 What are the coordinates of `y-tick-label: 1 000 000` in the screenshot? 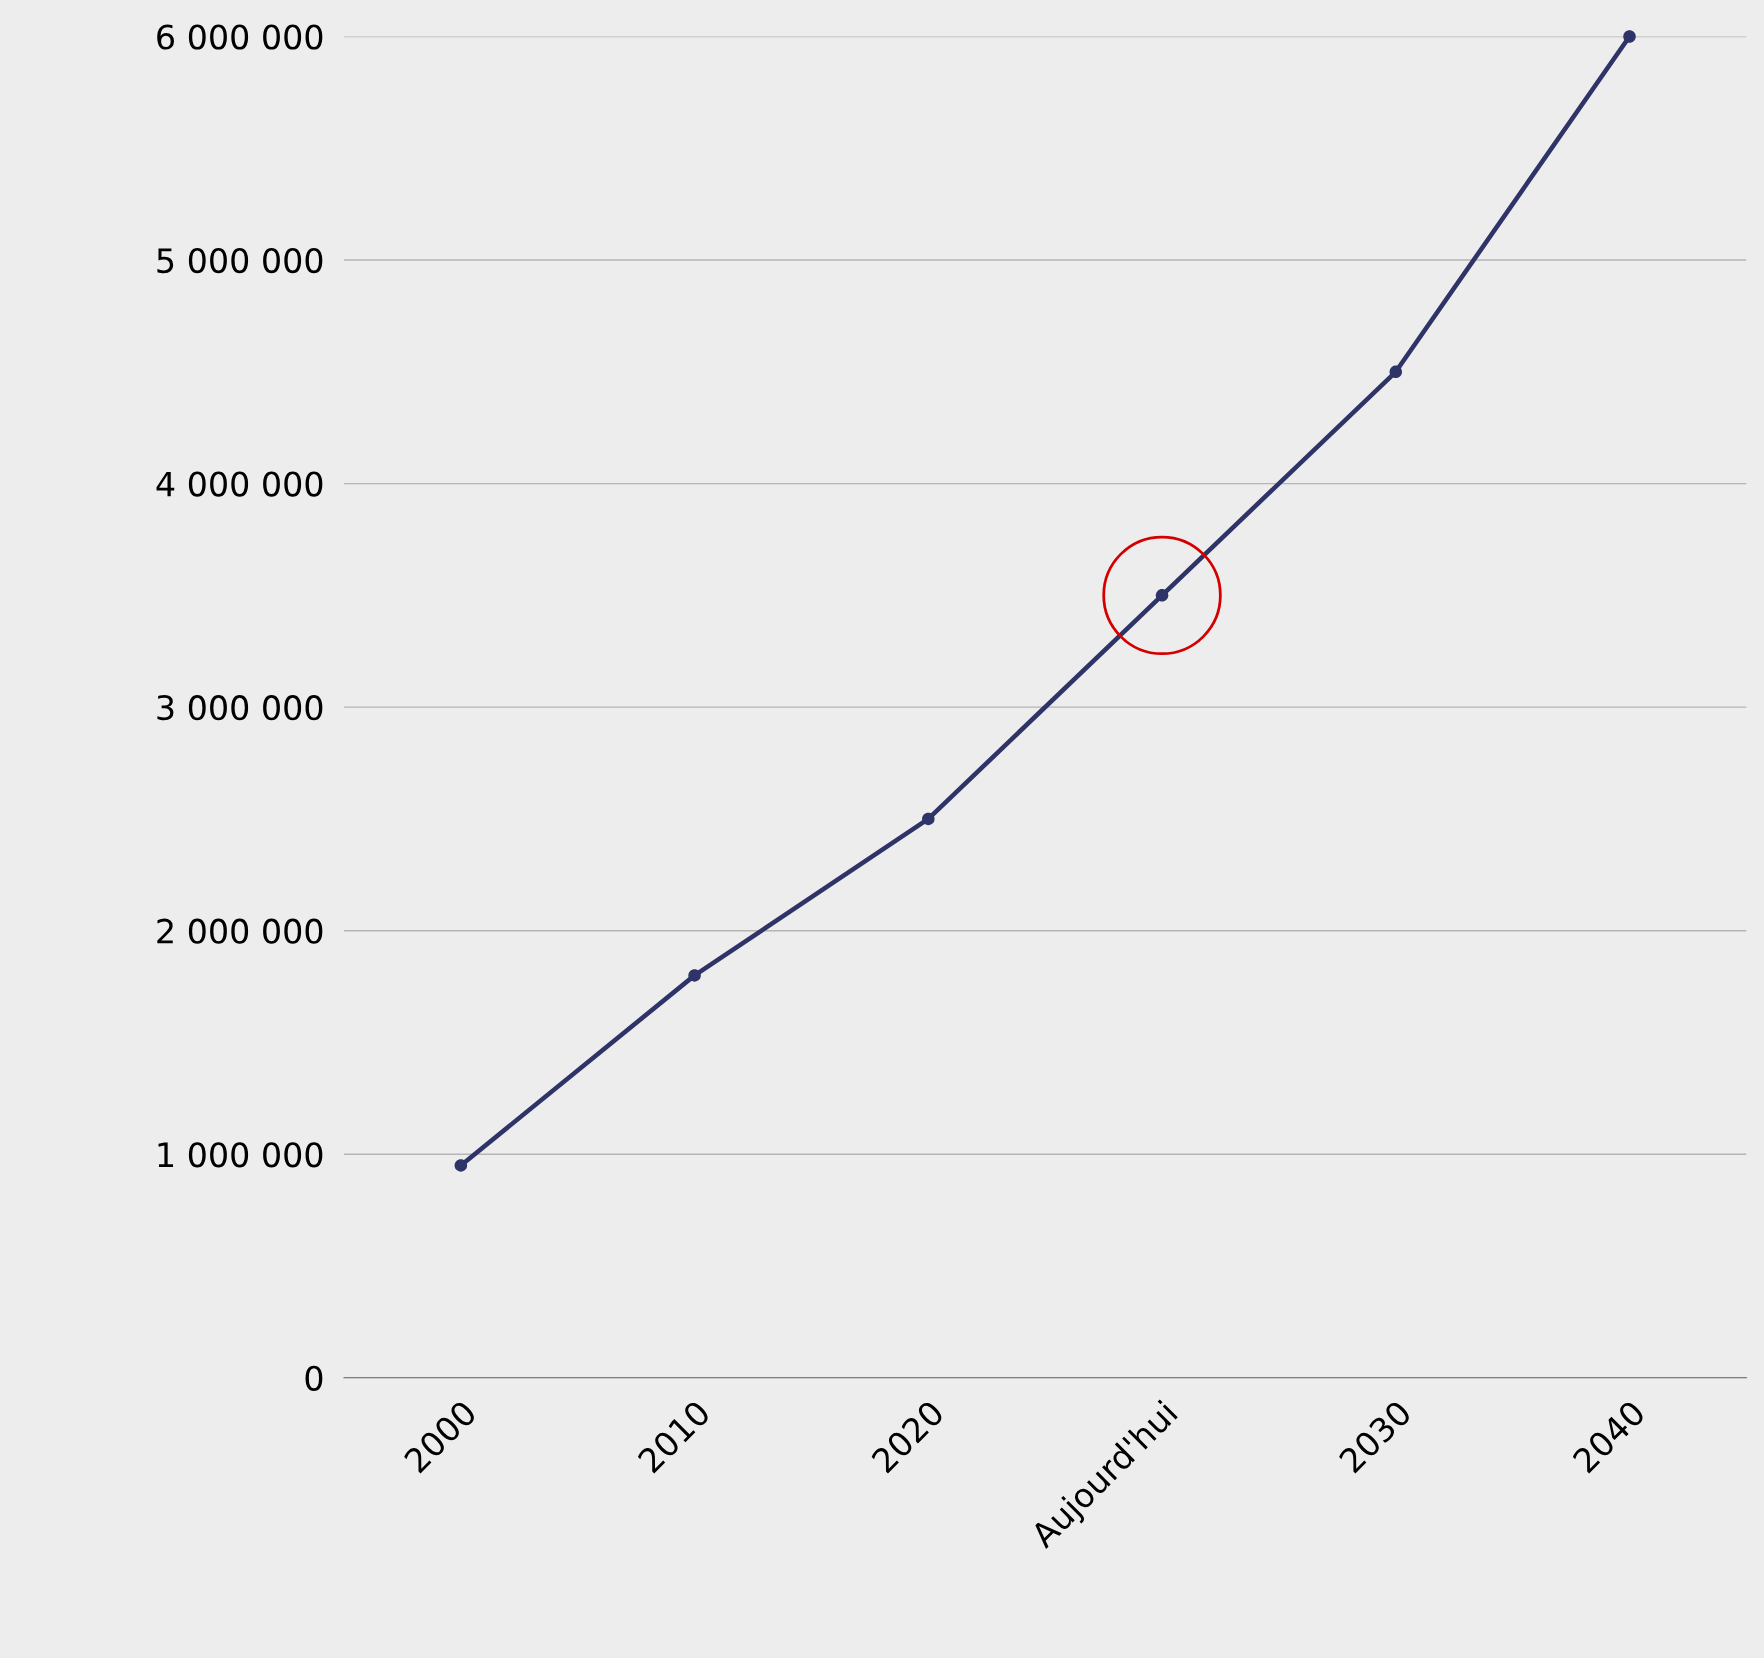 It's located at (240, 1155).